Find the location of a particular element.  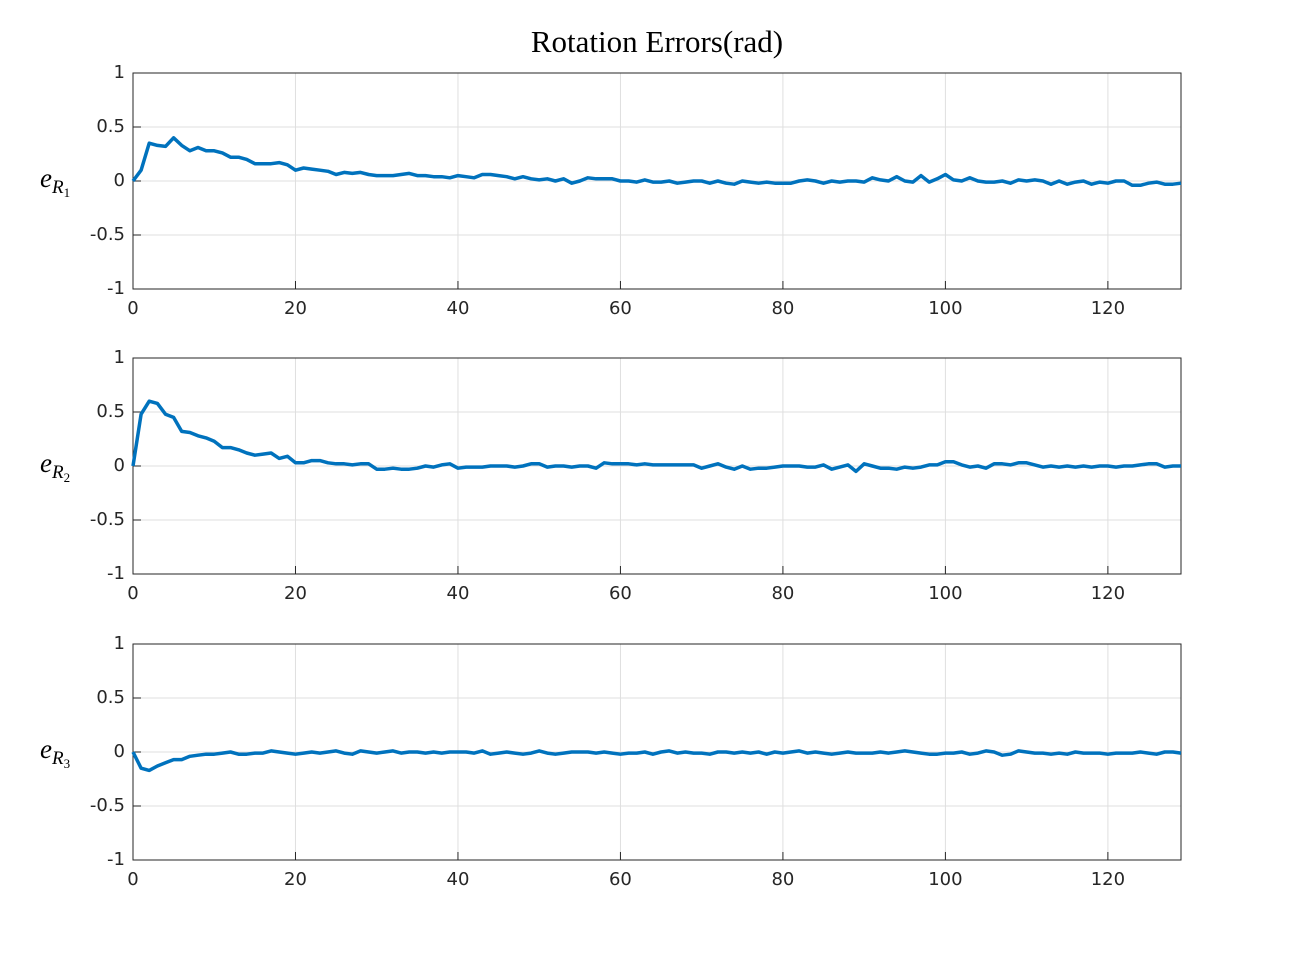

y-axis-label: eR3 is located at coordinates (55, 752).